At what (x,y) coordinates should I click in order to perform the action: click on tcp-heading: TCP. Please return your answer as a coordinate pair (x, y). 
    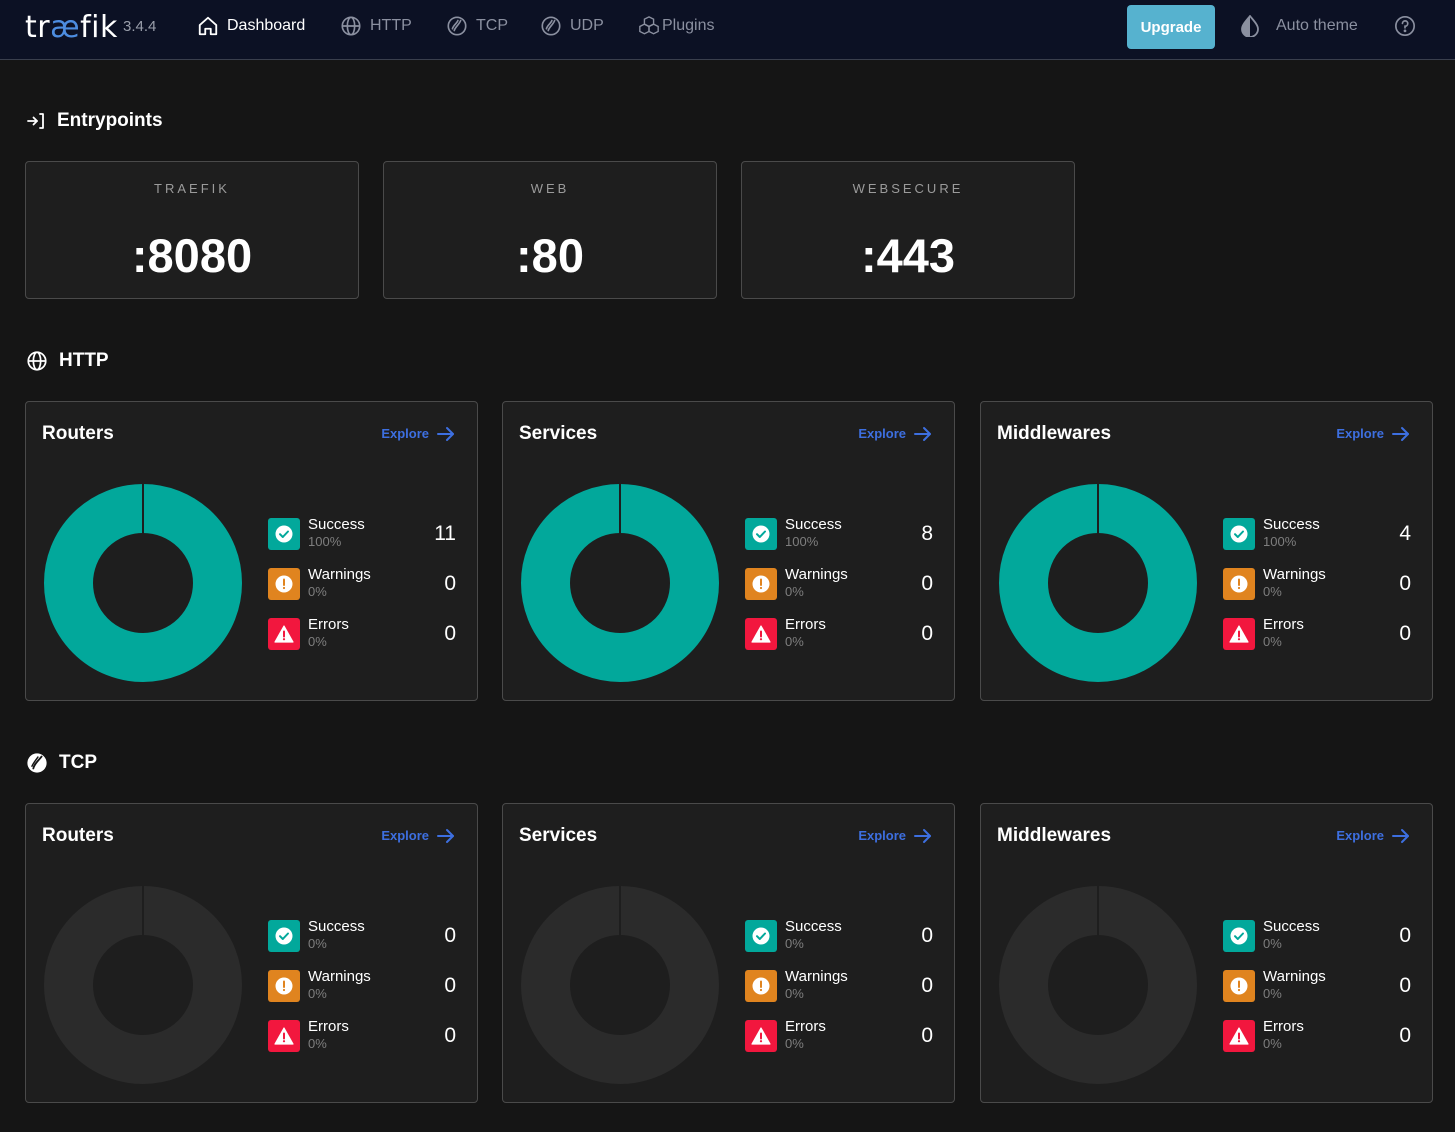
    Looking at the image, I should click on (61, 763).